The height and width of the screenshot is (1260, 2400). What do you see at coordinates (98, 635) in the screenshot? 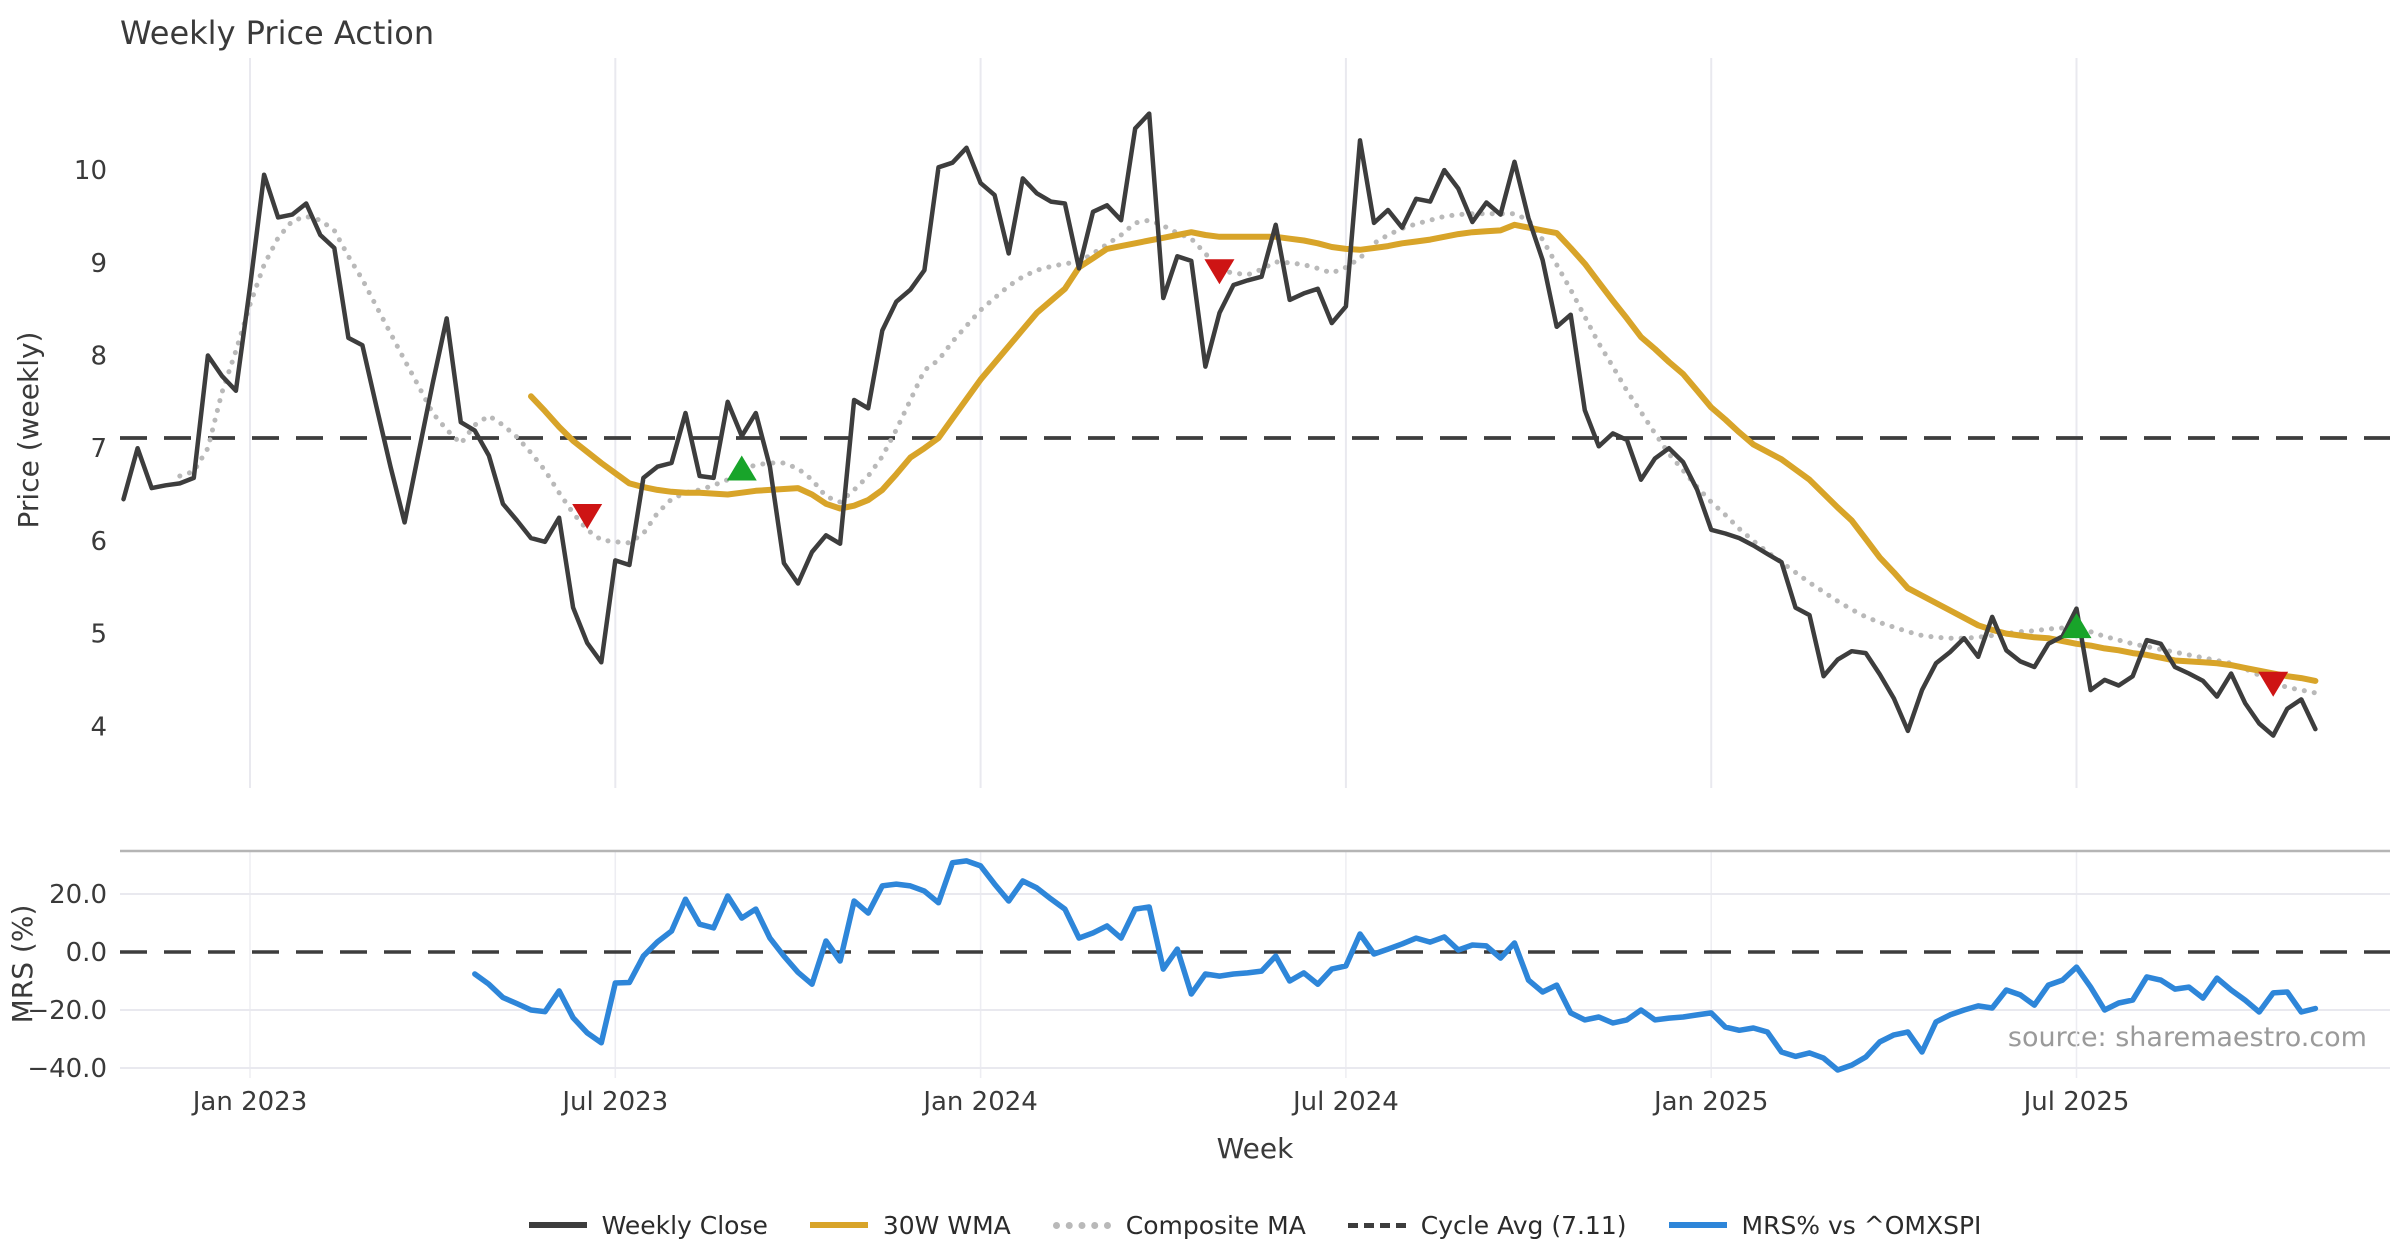
I see `price-y-tick-label: 5` at bounding box center [98, 635].